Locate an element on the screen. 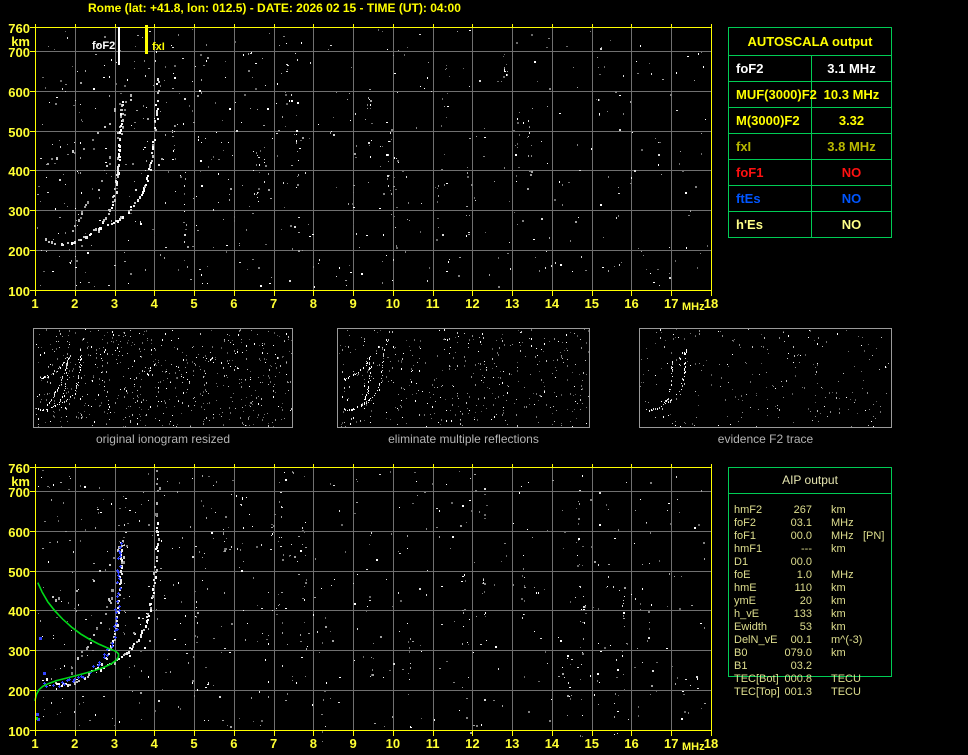  aip-row-value: 03.1 is located at coordinates (801, 523).